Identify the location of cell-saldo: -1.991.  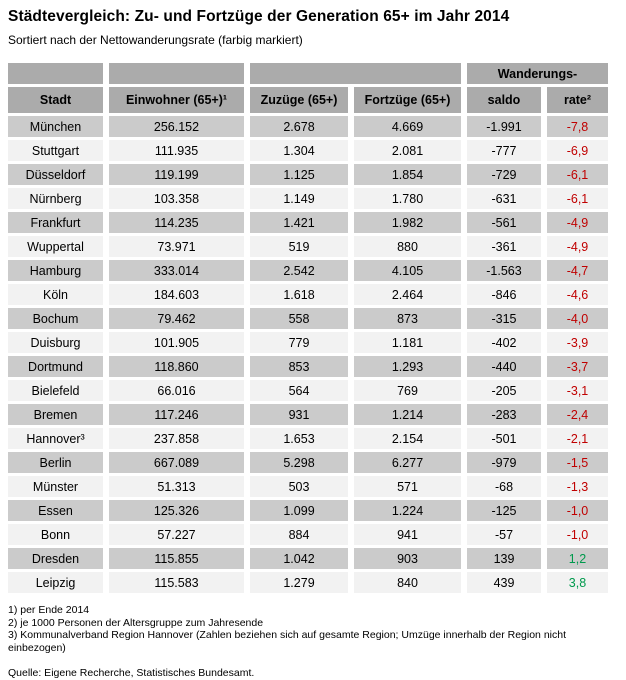
(504, 126).